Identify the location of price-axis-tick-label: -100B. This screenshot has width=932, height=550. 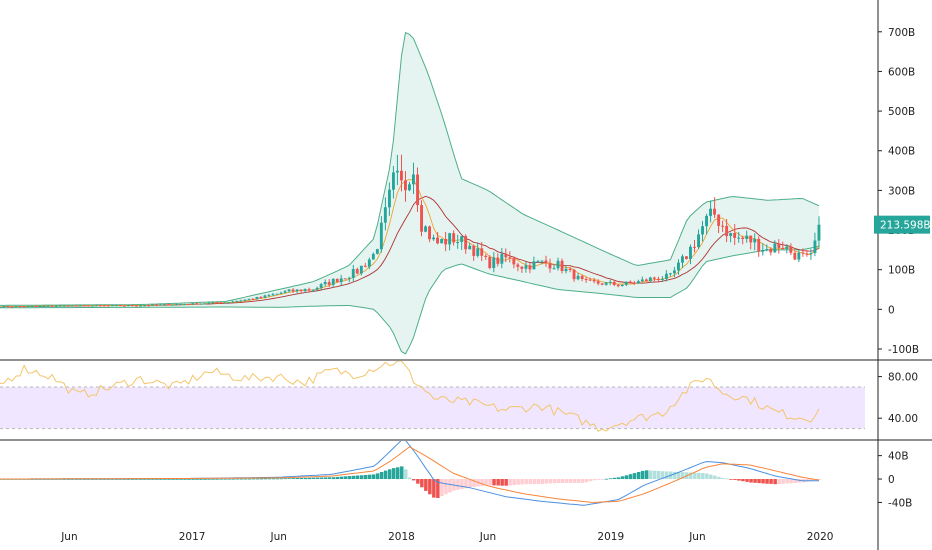
(903, 350).